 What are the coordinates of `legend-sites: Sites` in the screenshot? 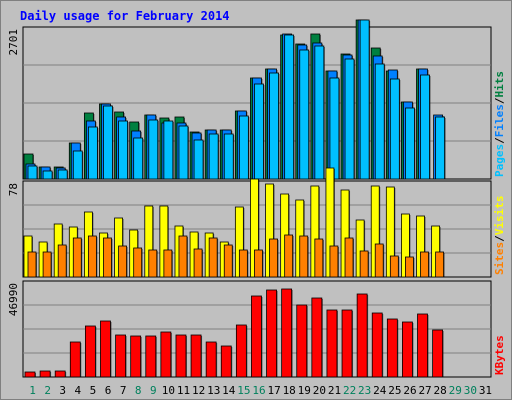 It's located at (499, 258).